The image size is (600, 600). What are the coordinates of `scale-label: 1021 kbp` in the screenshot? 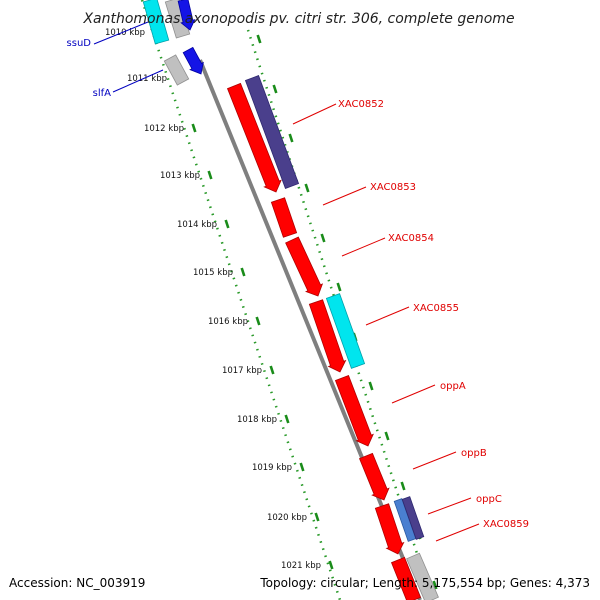 It's located at (301, 566).